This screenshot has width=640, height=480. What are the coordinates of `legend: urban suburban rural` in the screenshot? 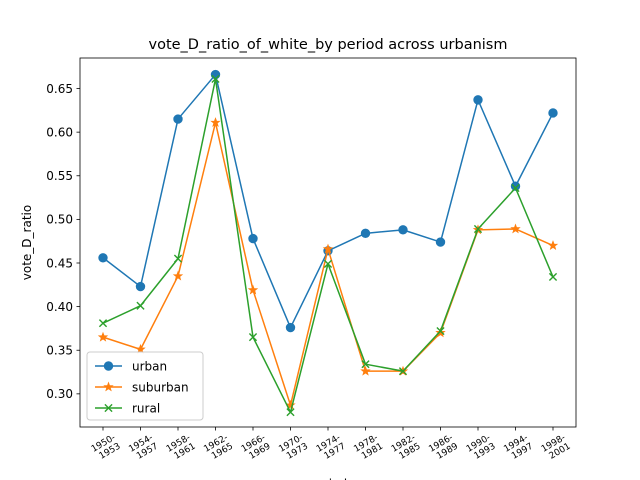 It's located at (145, 386).